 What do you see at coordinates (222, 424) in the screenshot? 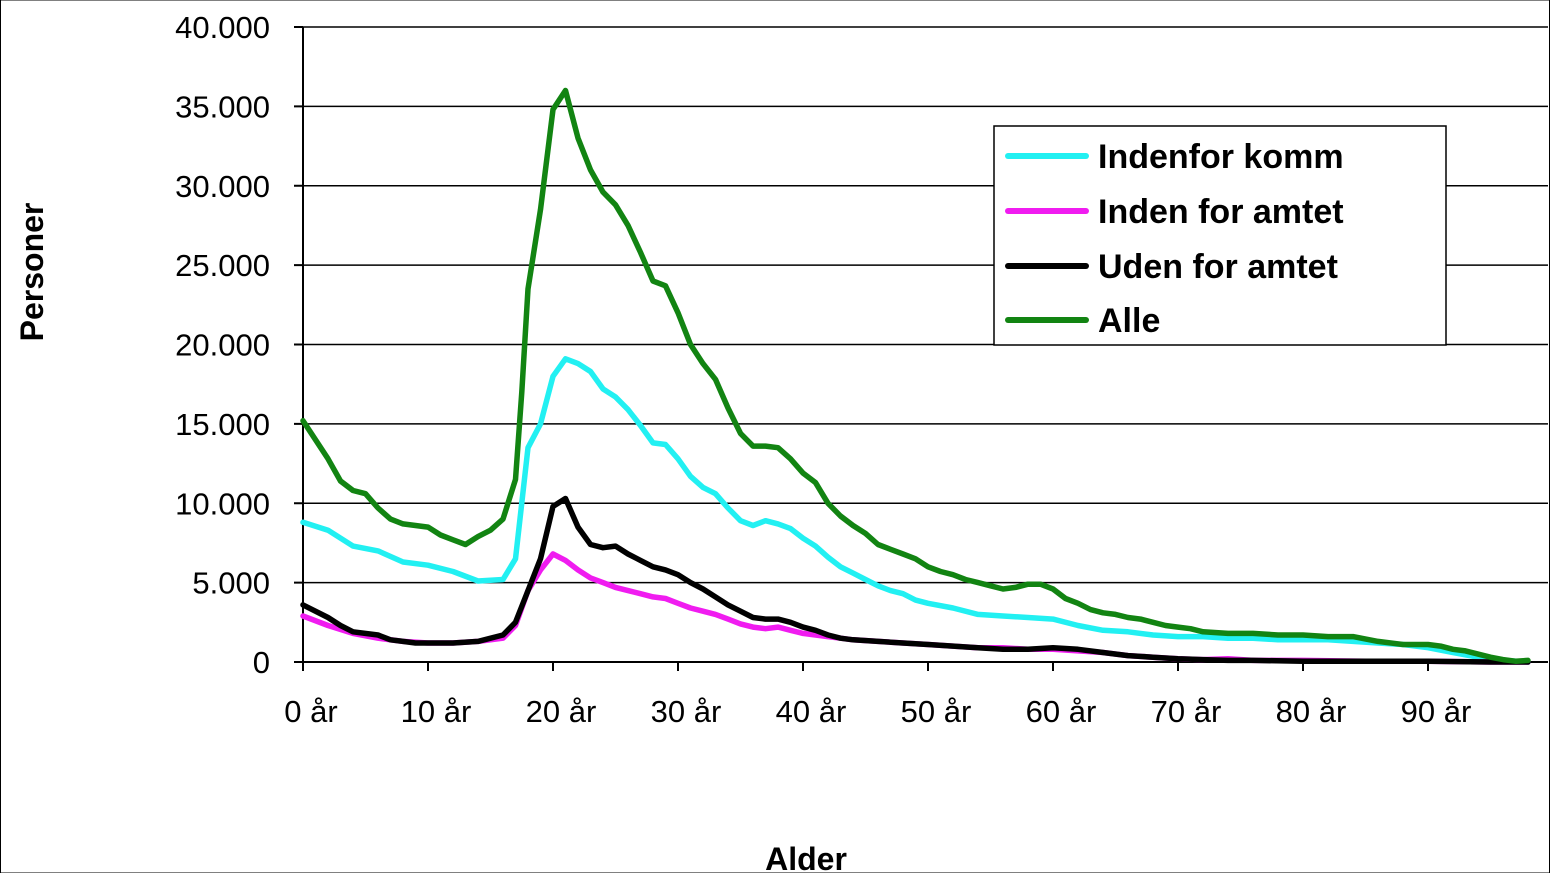
I see `y-tick-label: 15.000` at bounding box center [222, 424].